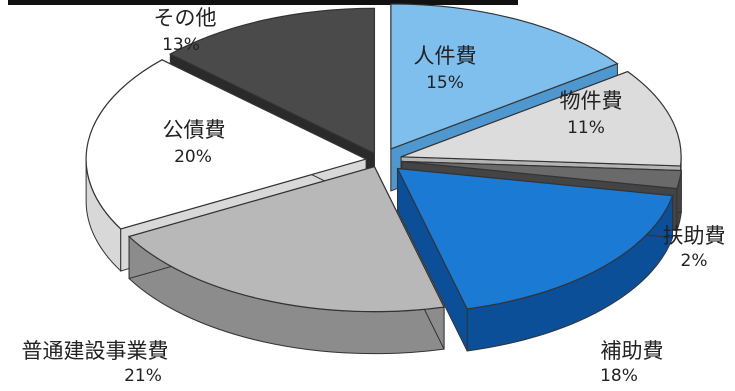  I want to click on slice-3-top, so click(541, 175).